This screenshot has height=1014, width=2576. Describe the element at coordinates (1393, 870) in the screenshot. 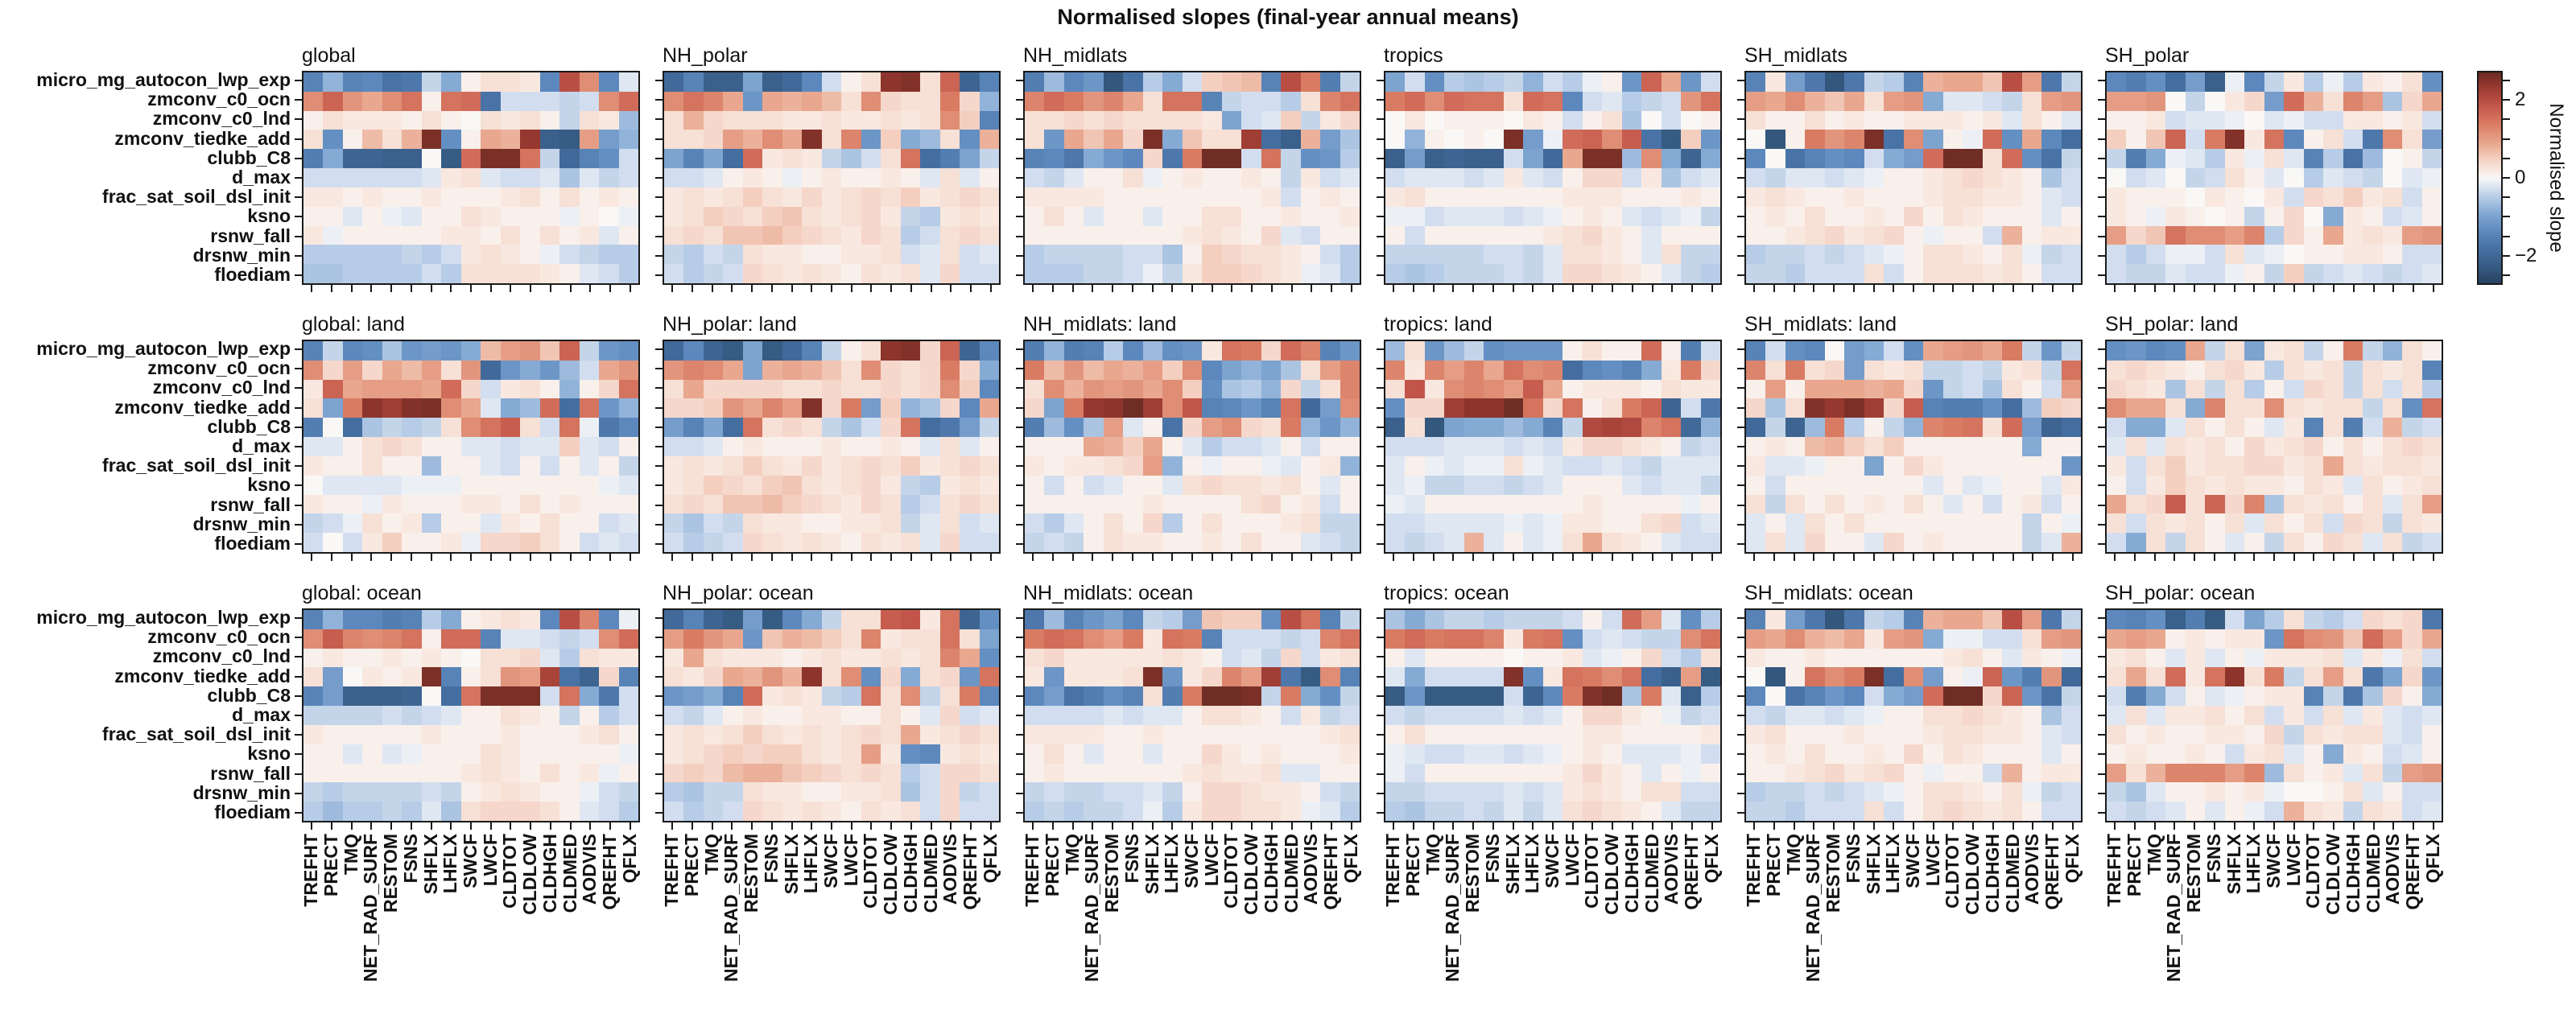

I see `x-axis-label: TREFHT` at that location.